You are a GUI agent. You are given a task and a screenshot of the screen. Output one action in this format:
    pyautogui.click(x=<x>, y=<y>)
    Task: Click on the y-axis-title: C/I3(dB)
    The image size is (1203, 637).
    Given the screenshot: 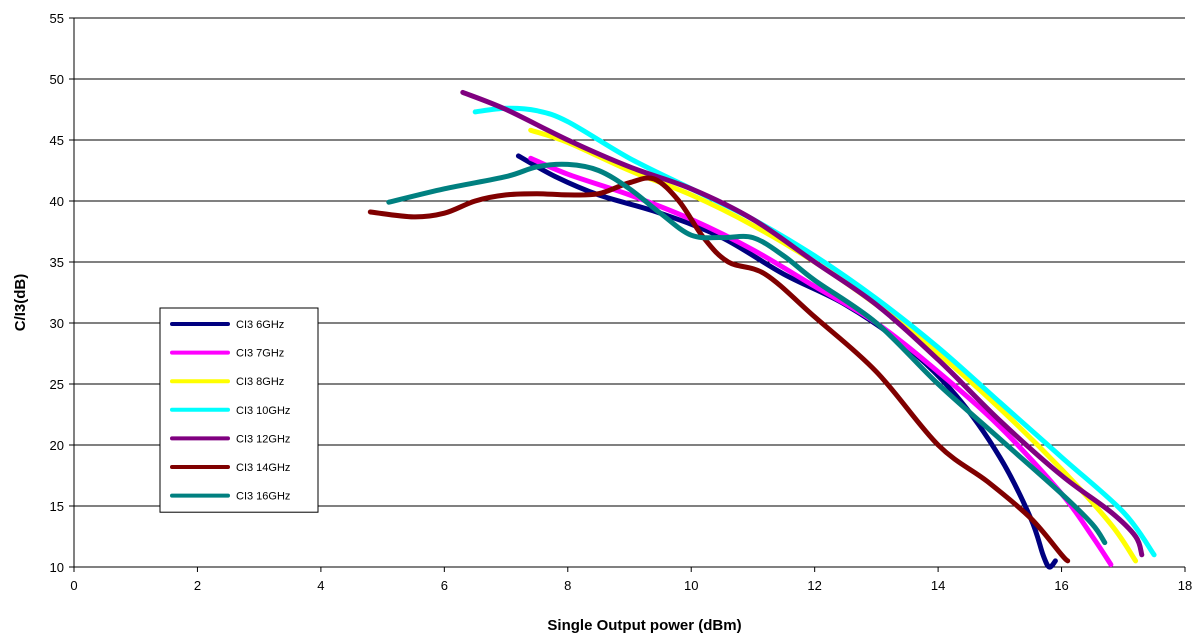 What is the action you would take?
    pyautogui.click(x=20, y=303)
    